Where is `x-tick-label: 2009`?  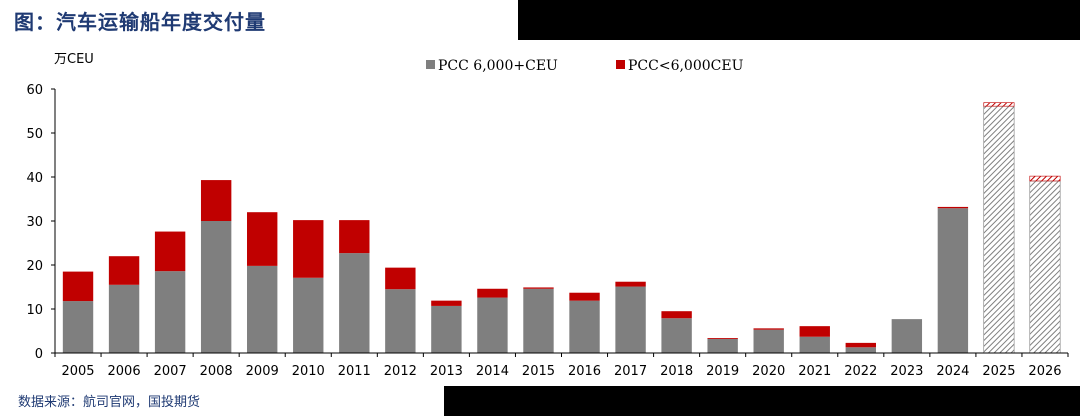
x-tick-label: 2009 is located at coordinates (262, 371).